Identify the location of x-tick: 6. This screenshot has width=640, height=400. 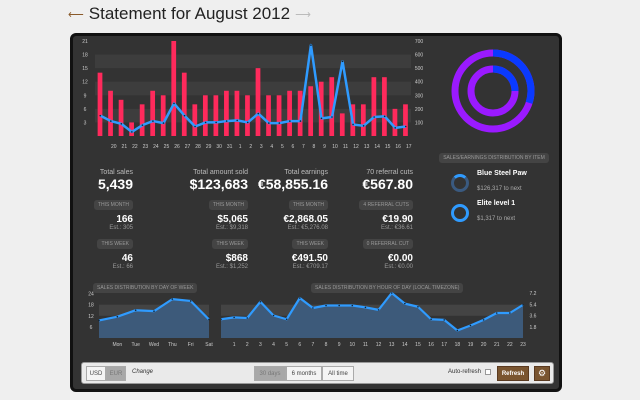
(299, 345).